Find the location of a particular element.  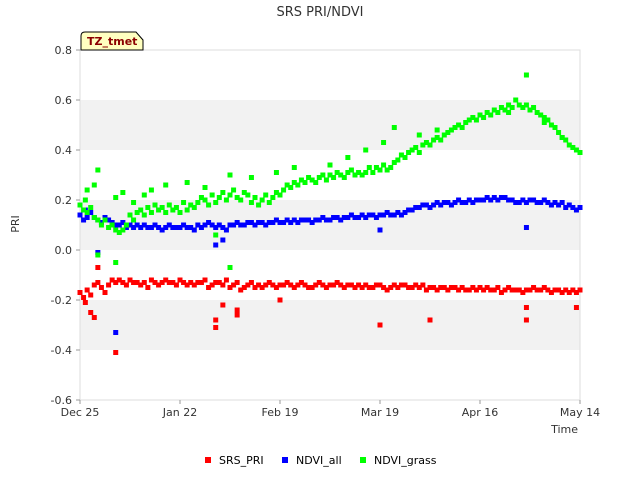

y-tick-label: 0.4 is located at coordinates (64, 150).